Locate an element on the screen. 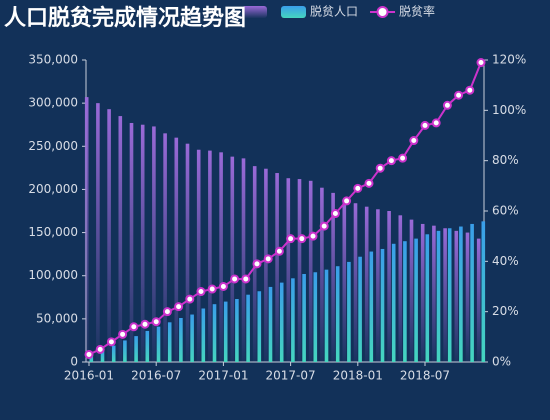 Image resolution: width=550 pixels, height=420 pixels. y2-tick-label: 120% is located at coordinates (509, 60).